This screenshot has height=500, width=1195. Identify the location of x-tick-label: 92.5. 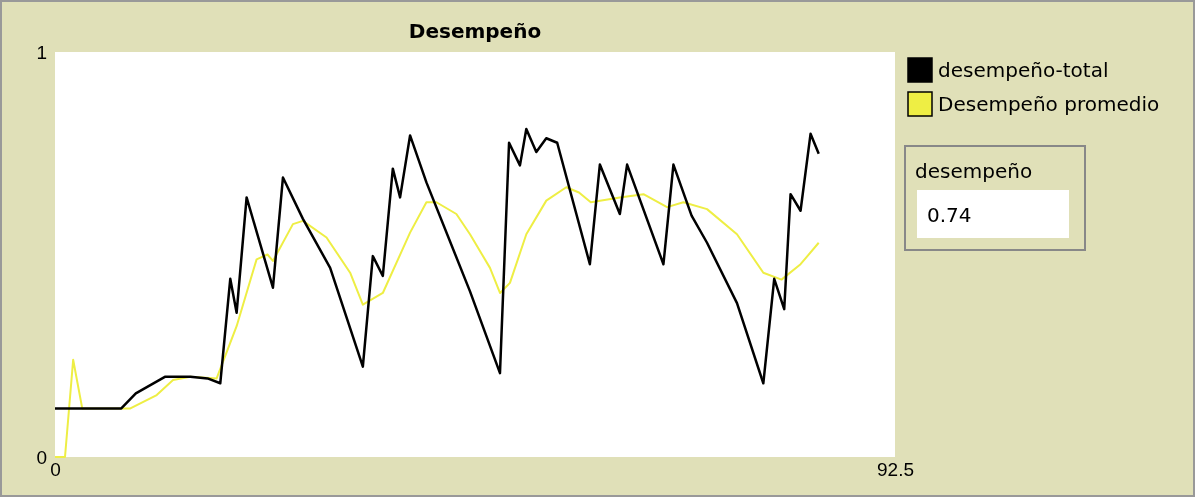
(895, 470).